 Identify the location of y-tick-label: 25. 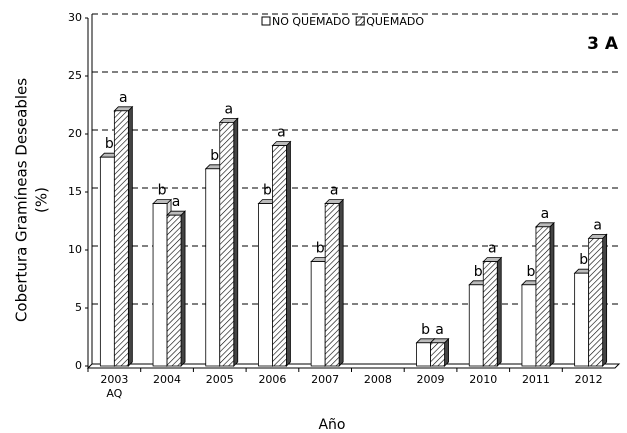
(75, 75).